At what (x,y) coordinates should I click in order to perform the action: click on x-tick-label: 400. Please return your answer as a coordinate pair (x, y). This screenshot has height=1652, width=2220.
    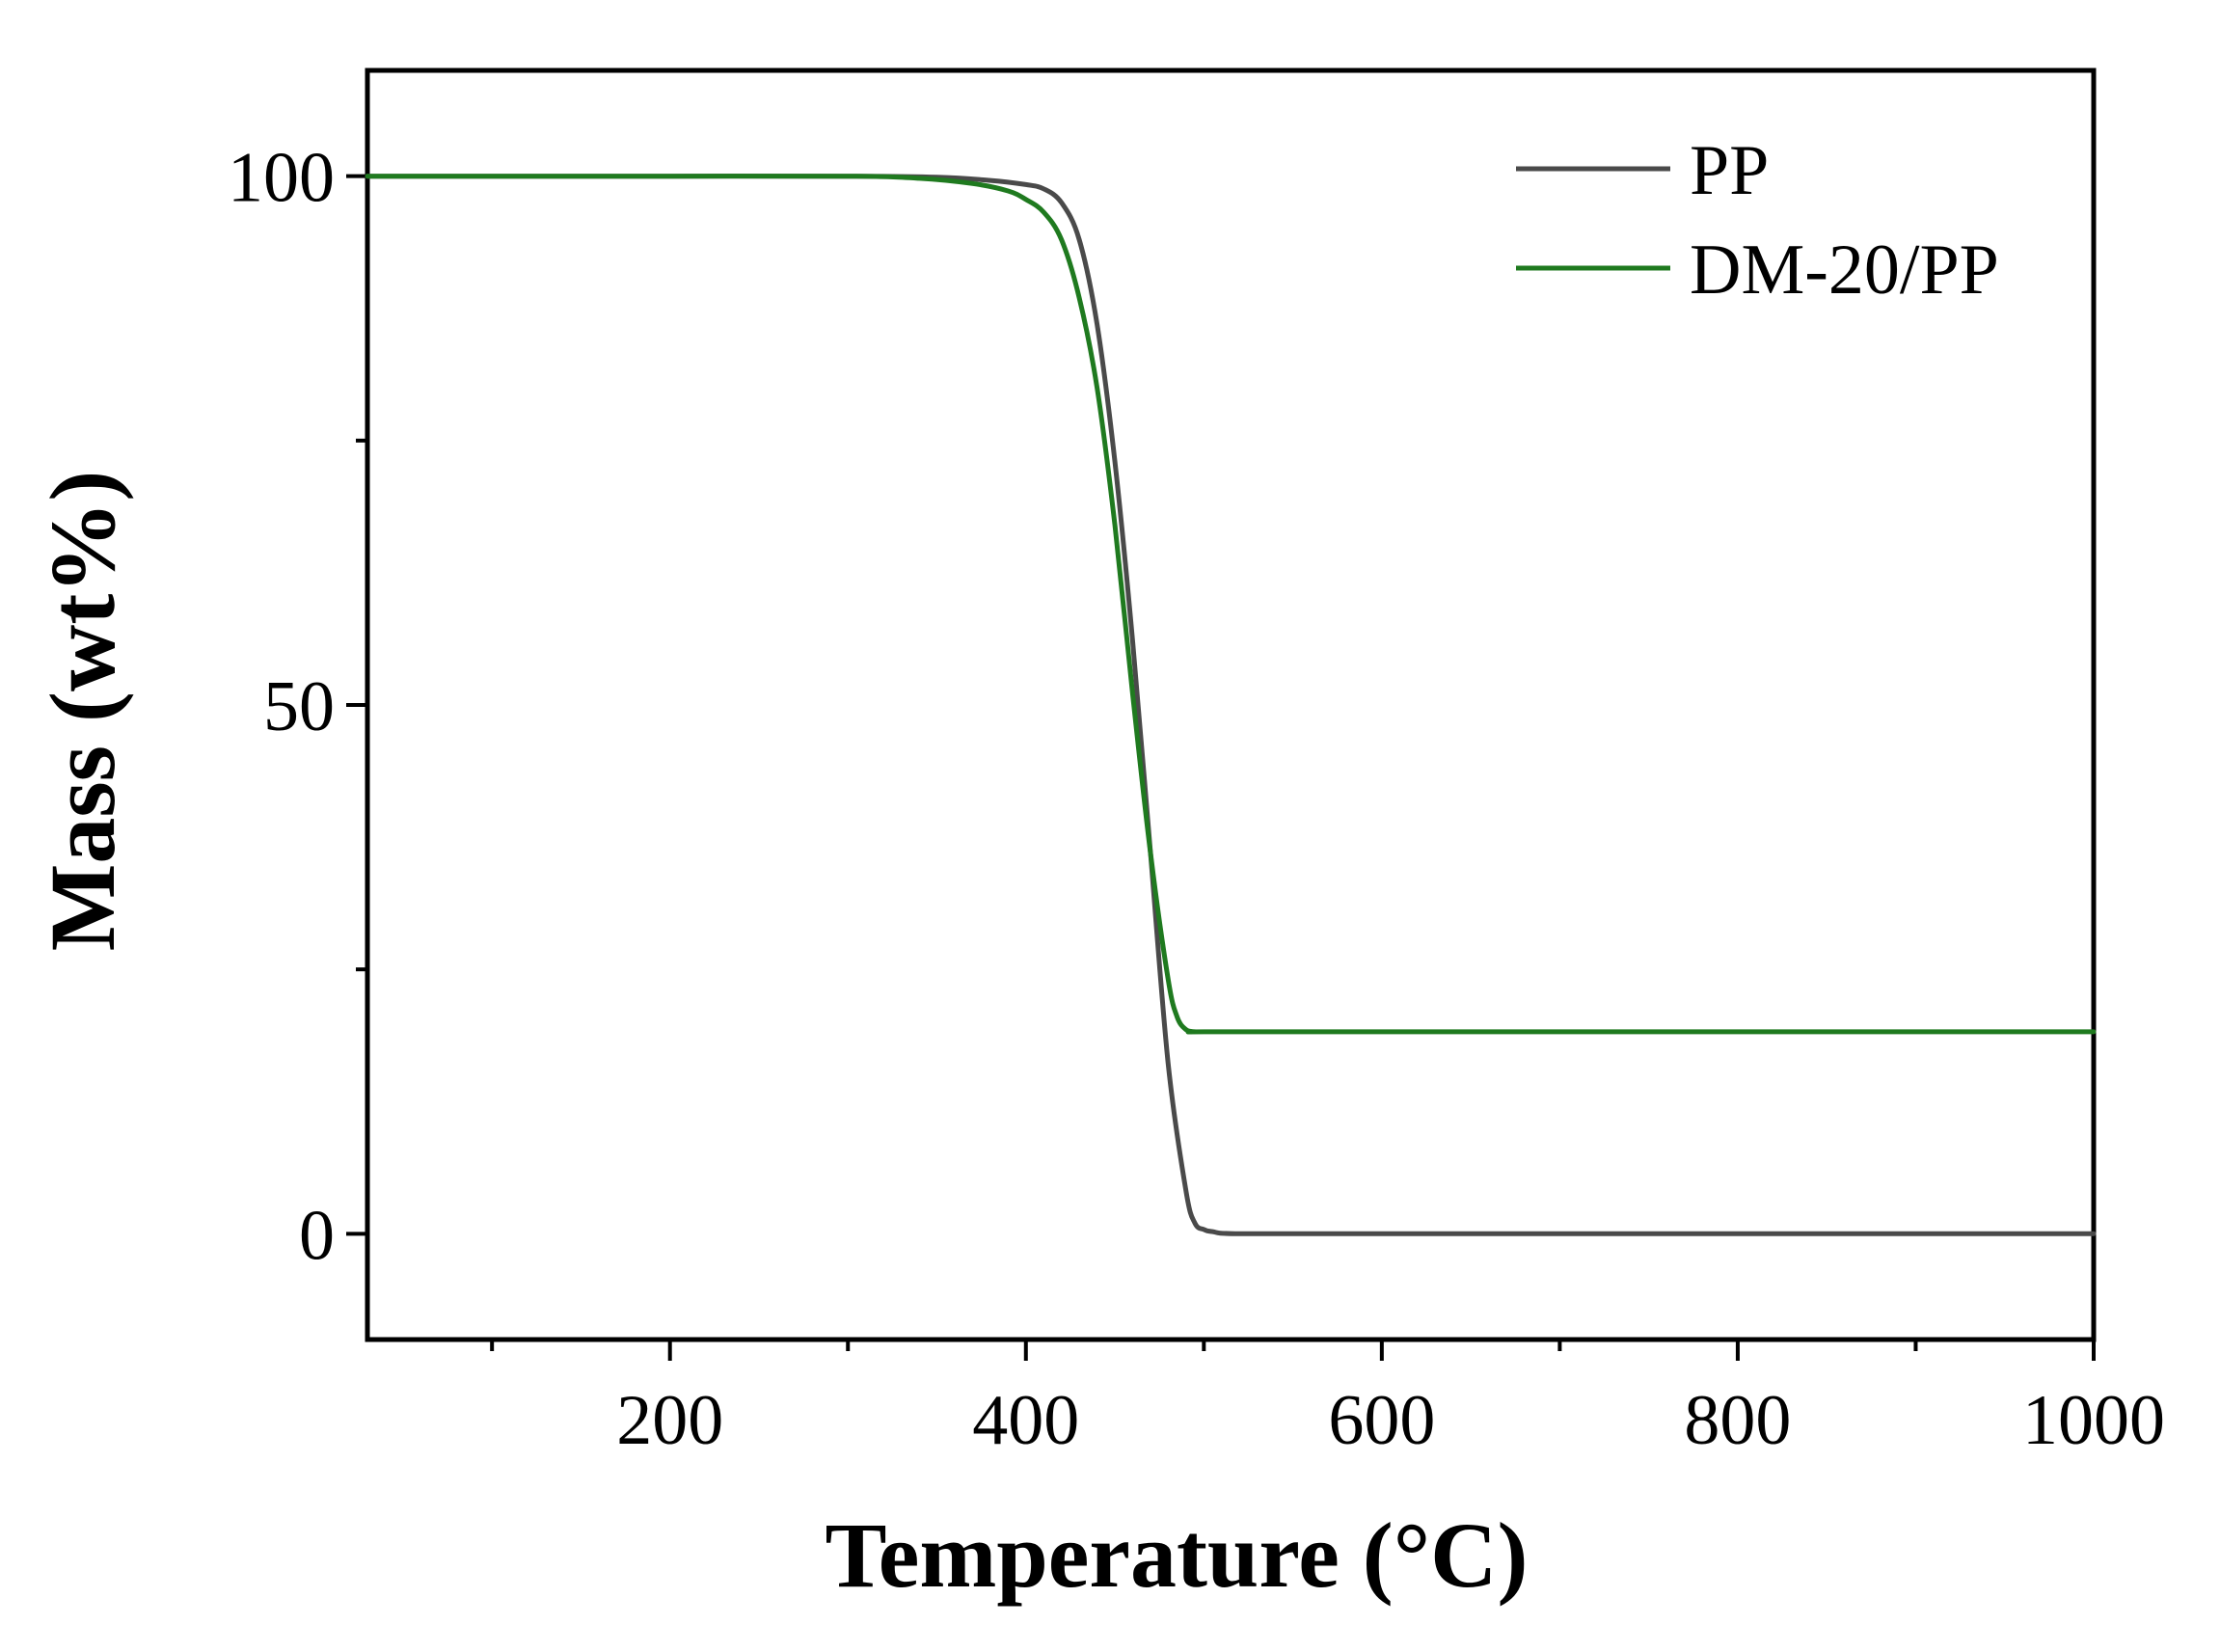
    Looking at the image, I should click on (1026, 1420).